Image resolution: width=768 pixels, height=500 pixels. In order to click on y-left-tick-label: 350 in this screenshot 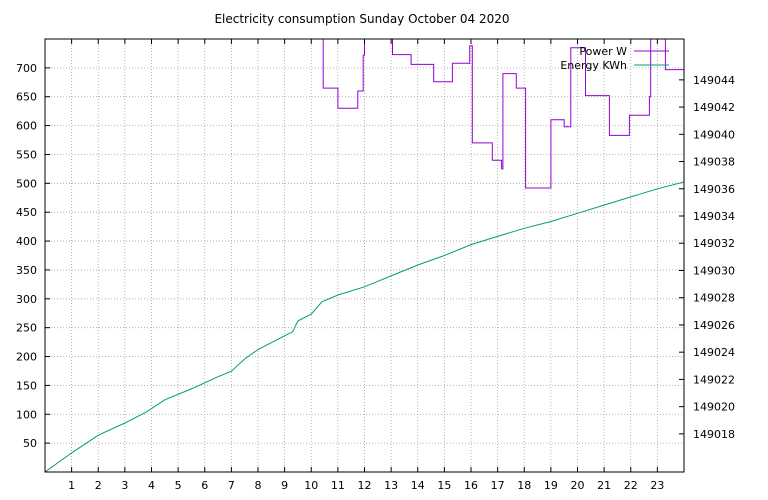, I will do `click(26, 270)`.